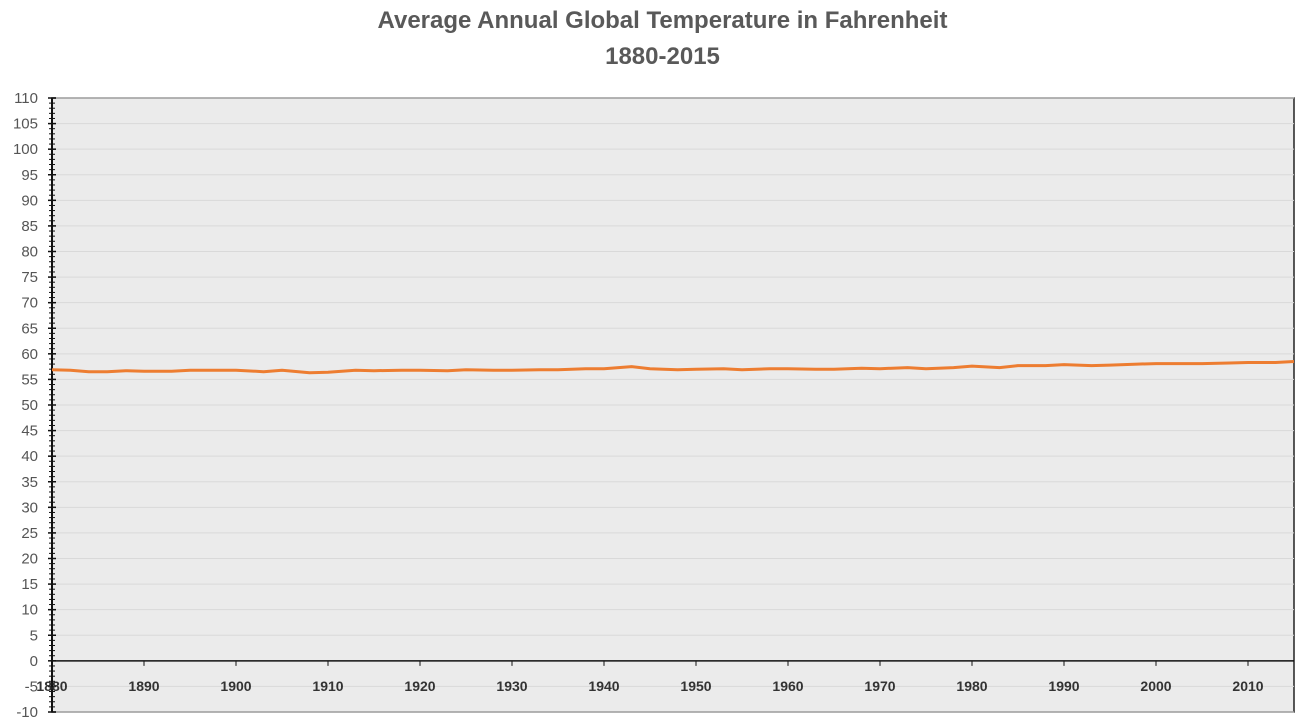  Describe the element at coordinates (34, 635) in the screenshot. I see `y-tick-label: 5` at that location.